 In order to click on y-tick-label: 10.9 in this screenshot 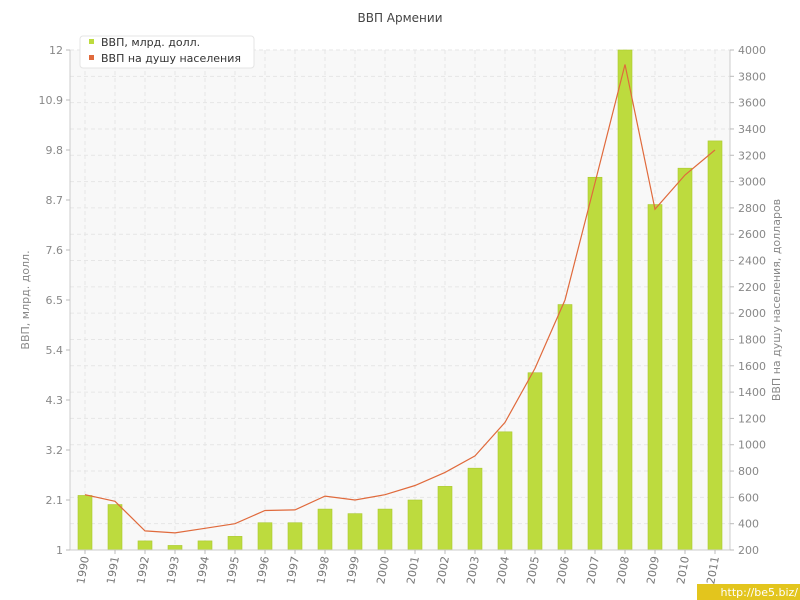, I will do `click(51, 100)`.